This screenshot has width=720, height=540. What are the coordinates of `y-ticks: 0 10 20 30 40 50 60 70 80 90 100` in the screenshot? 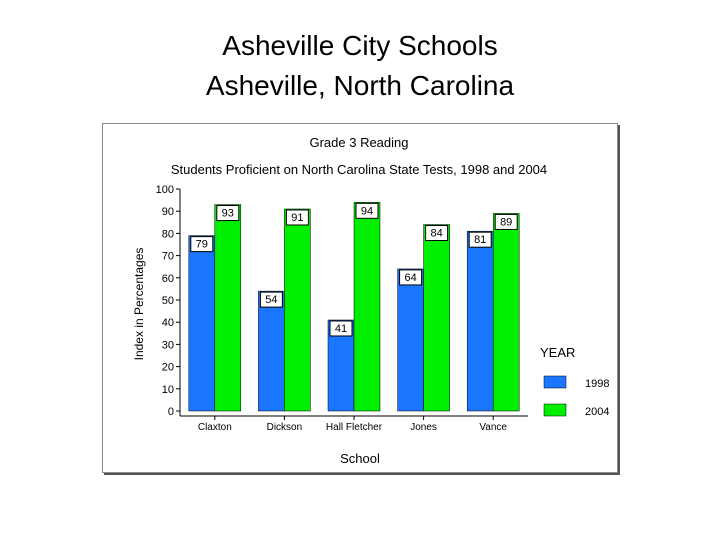 It's located at (168, 301).